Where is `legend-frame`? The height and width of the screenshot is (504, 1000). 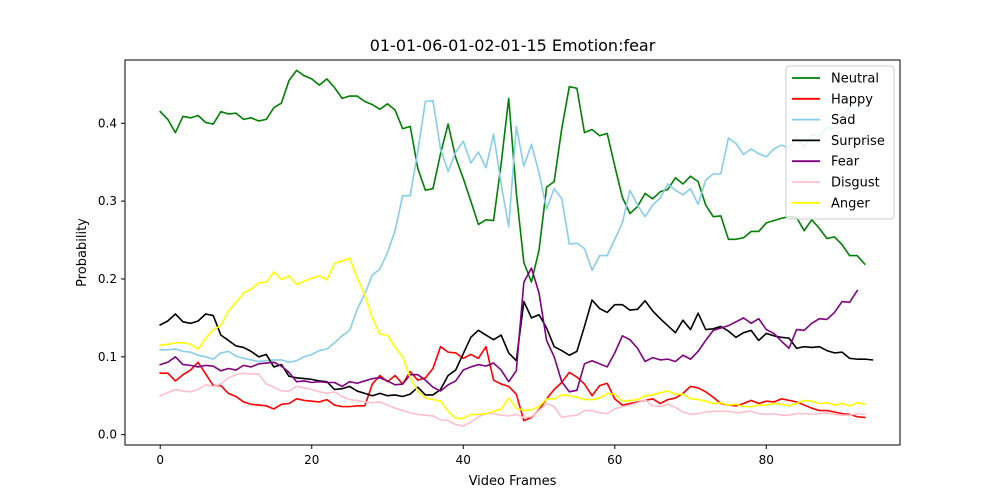
legend-frame is located at coordinates (840, 142).